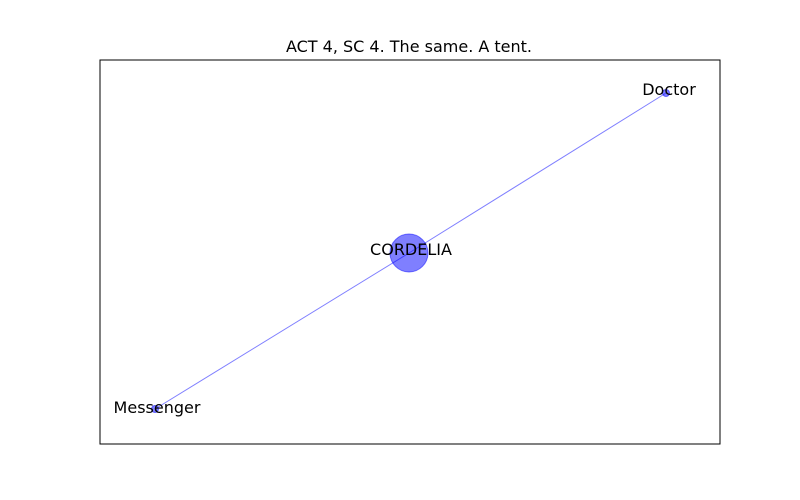  I want to click on node-label-doctor: Doctor, so click(669, 89).